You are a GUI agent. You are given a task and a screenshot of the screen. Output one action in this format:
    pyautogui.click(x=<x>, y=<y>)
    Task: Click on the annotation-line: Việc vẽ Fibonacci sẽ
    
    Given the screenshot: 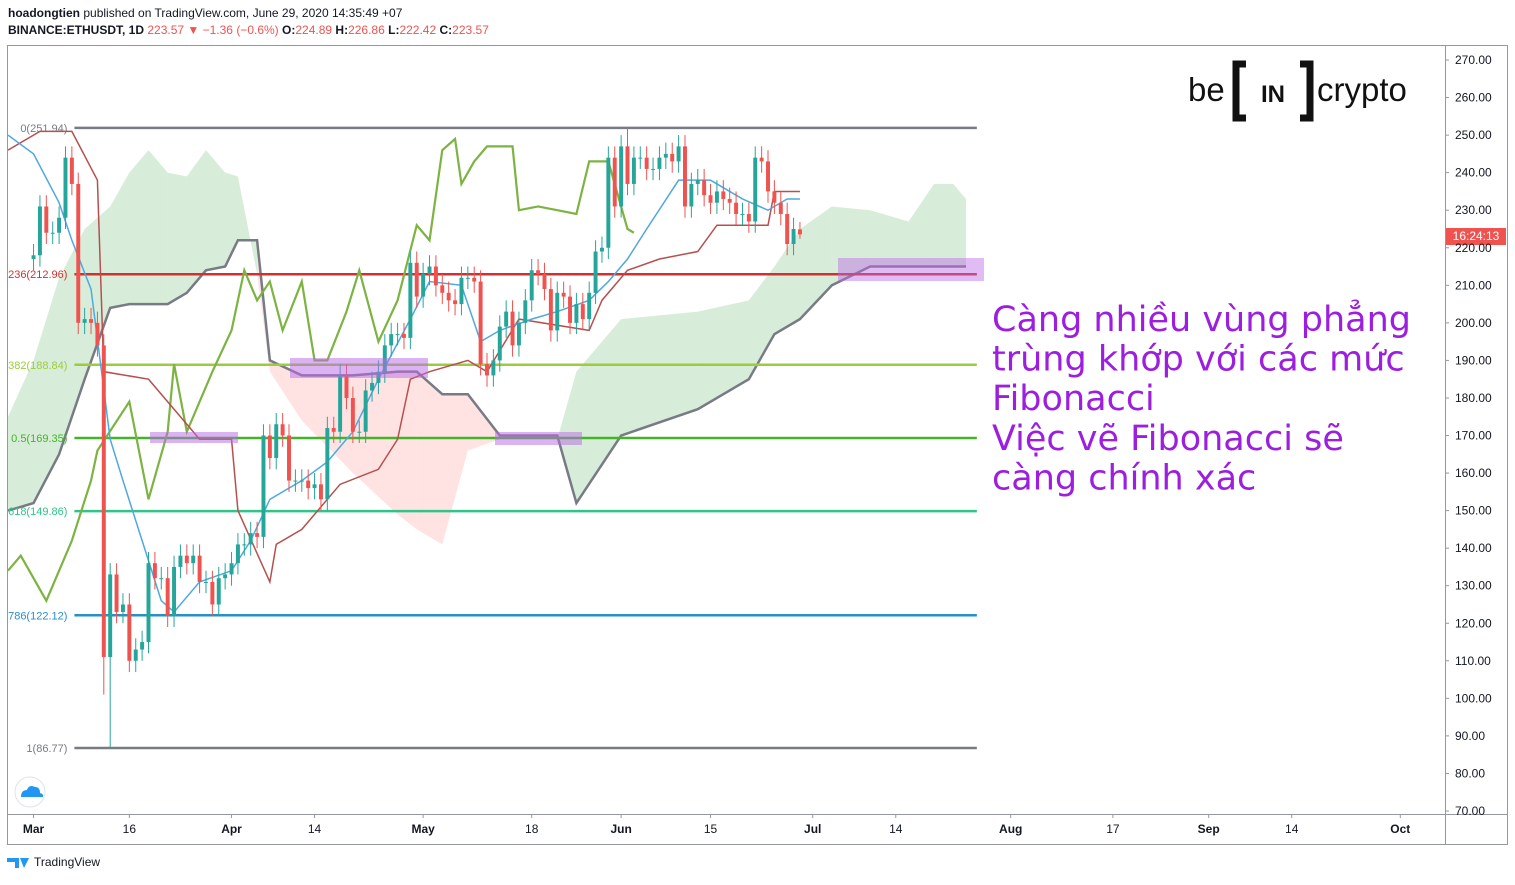 What is the action you would take?
    pyautogui.click(x=1168, y=439)
    